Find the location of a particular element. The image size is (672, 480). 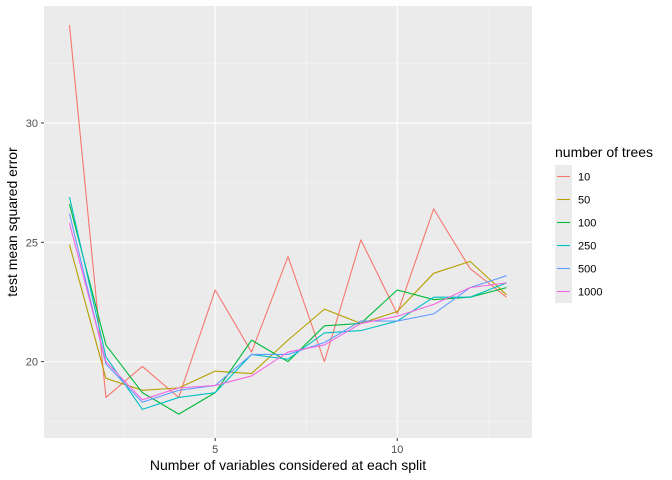

y-tick-label: 25 is located at coordinates (32, 243).